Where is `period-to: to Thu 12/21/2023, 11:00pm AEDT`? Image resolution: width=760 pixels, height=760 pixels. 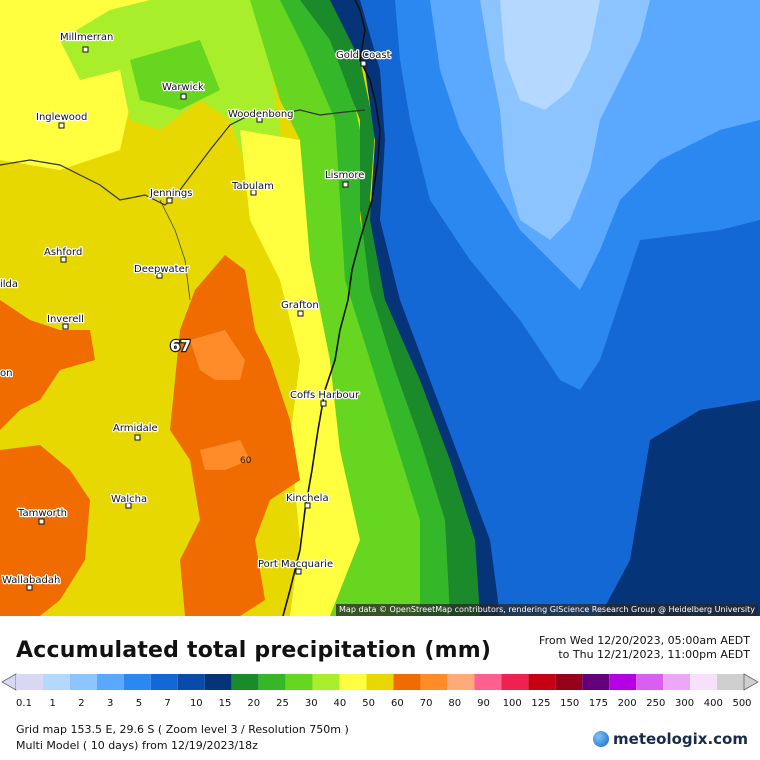 period-to: to Thu 12/21/2023, 11:00pm AEDT is located at coordinates (654, 654).